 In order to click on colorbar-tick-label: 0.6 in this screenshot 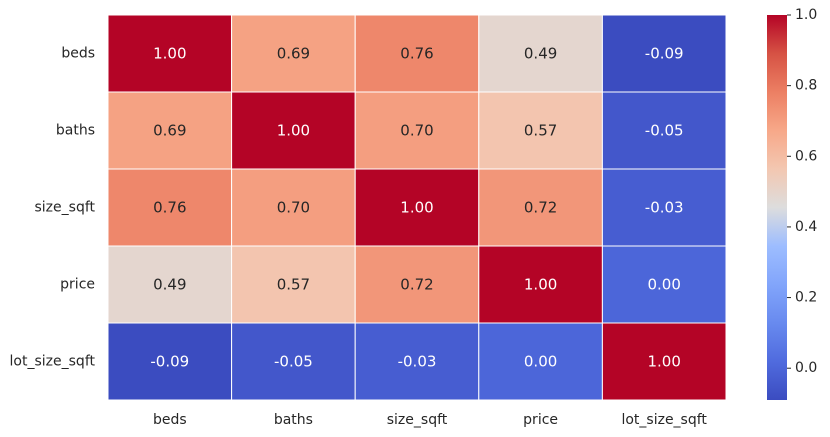, I will do `click(806, 156)`.